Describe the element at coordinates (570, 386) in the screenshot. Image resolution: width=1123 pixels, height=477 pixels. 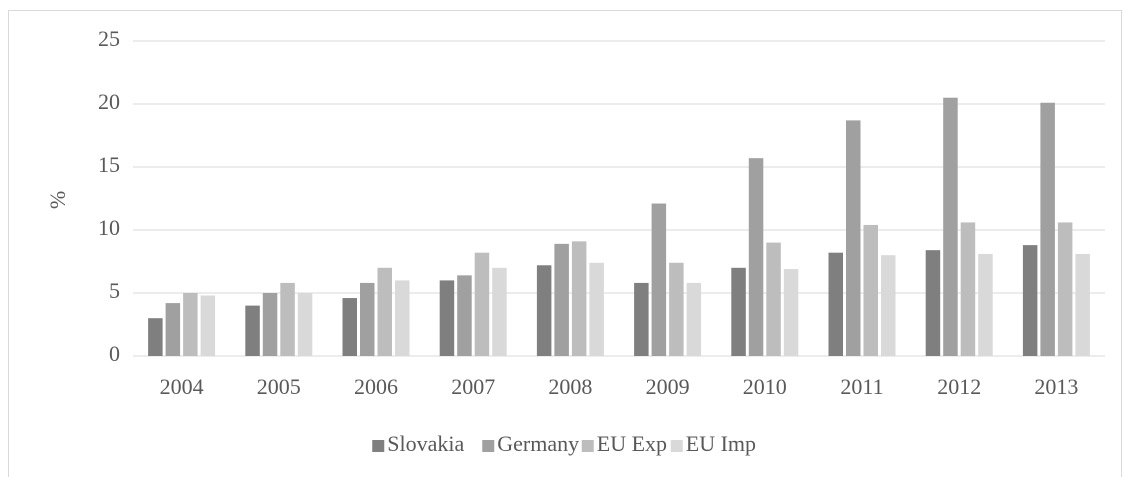
I see `x-tick-label: 2008` at that location.